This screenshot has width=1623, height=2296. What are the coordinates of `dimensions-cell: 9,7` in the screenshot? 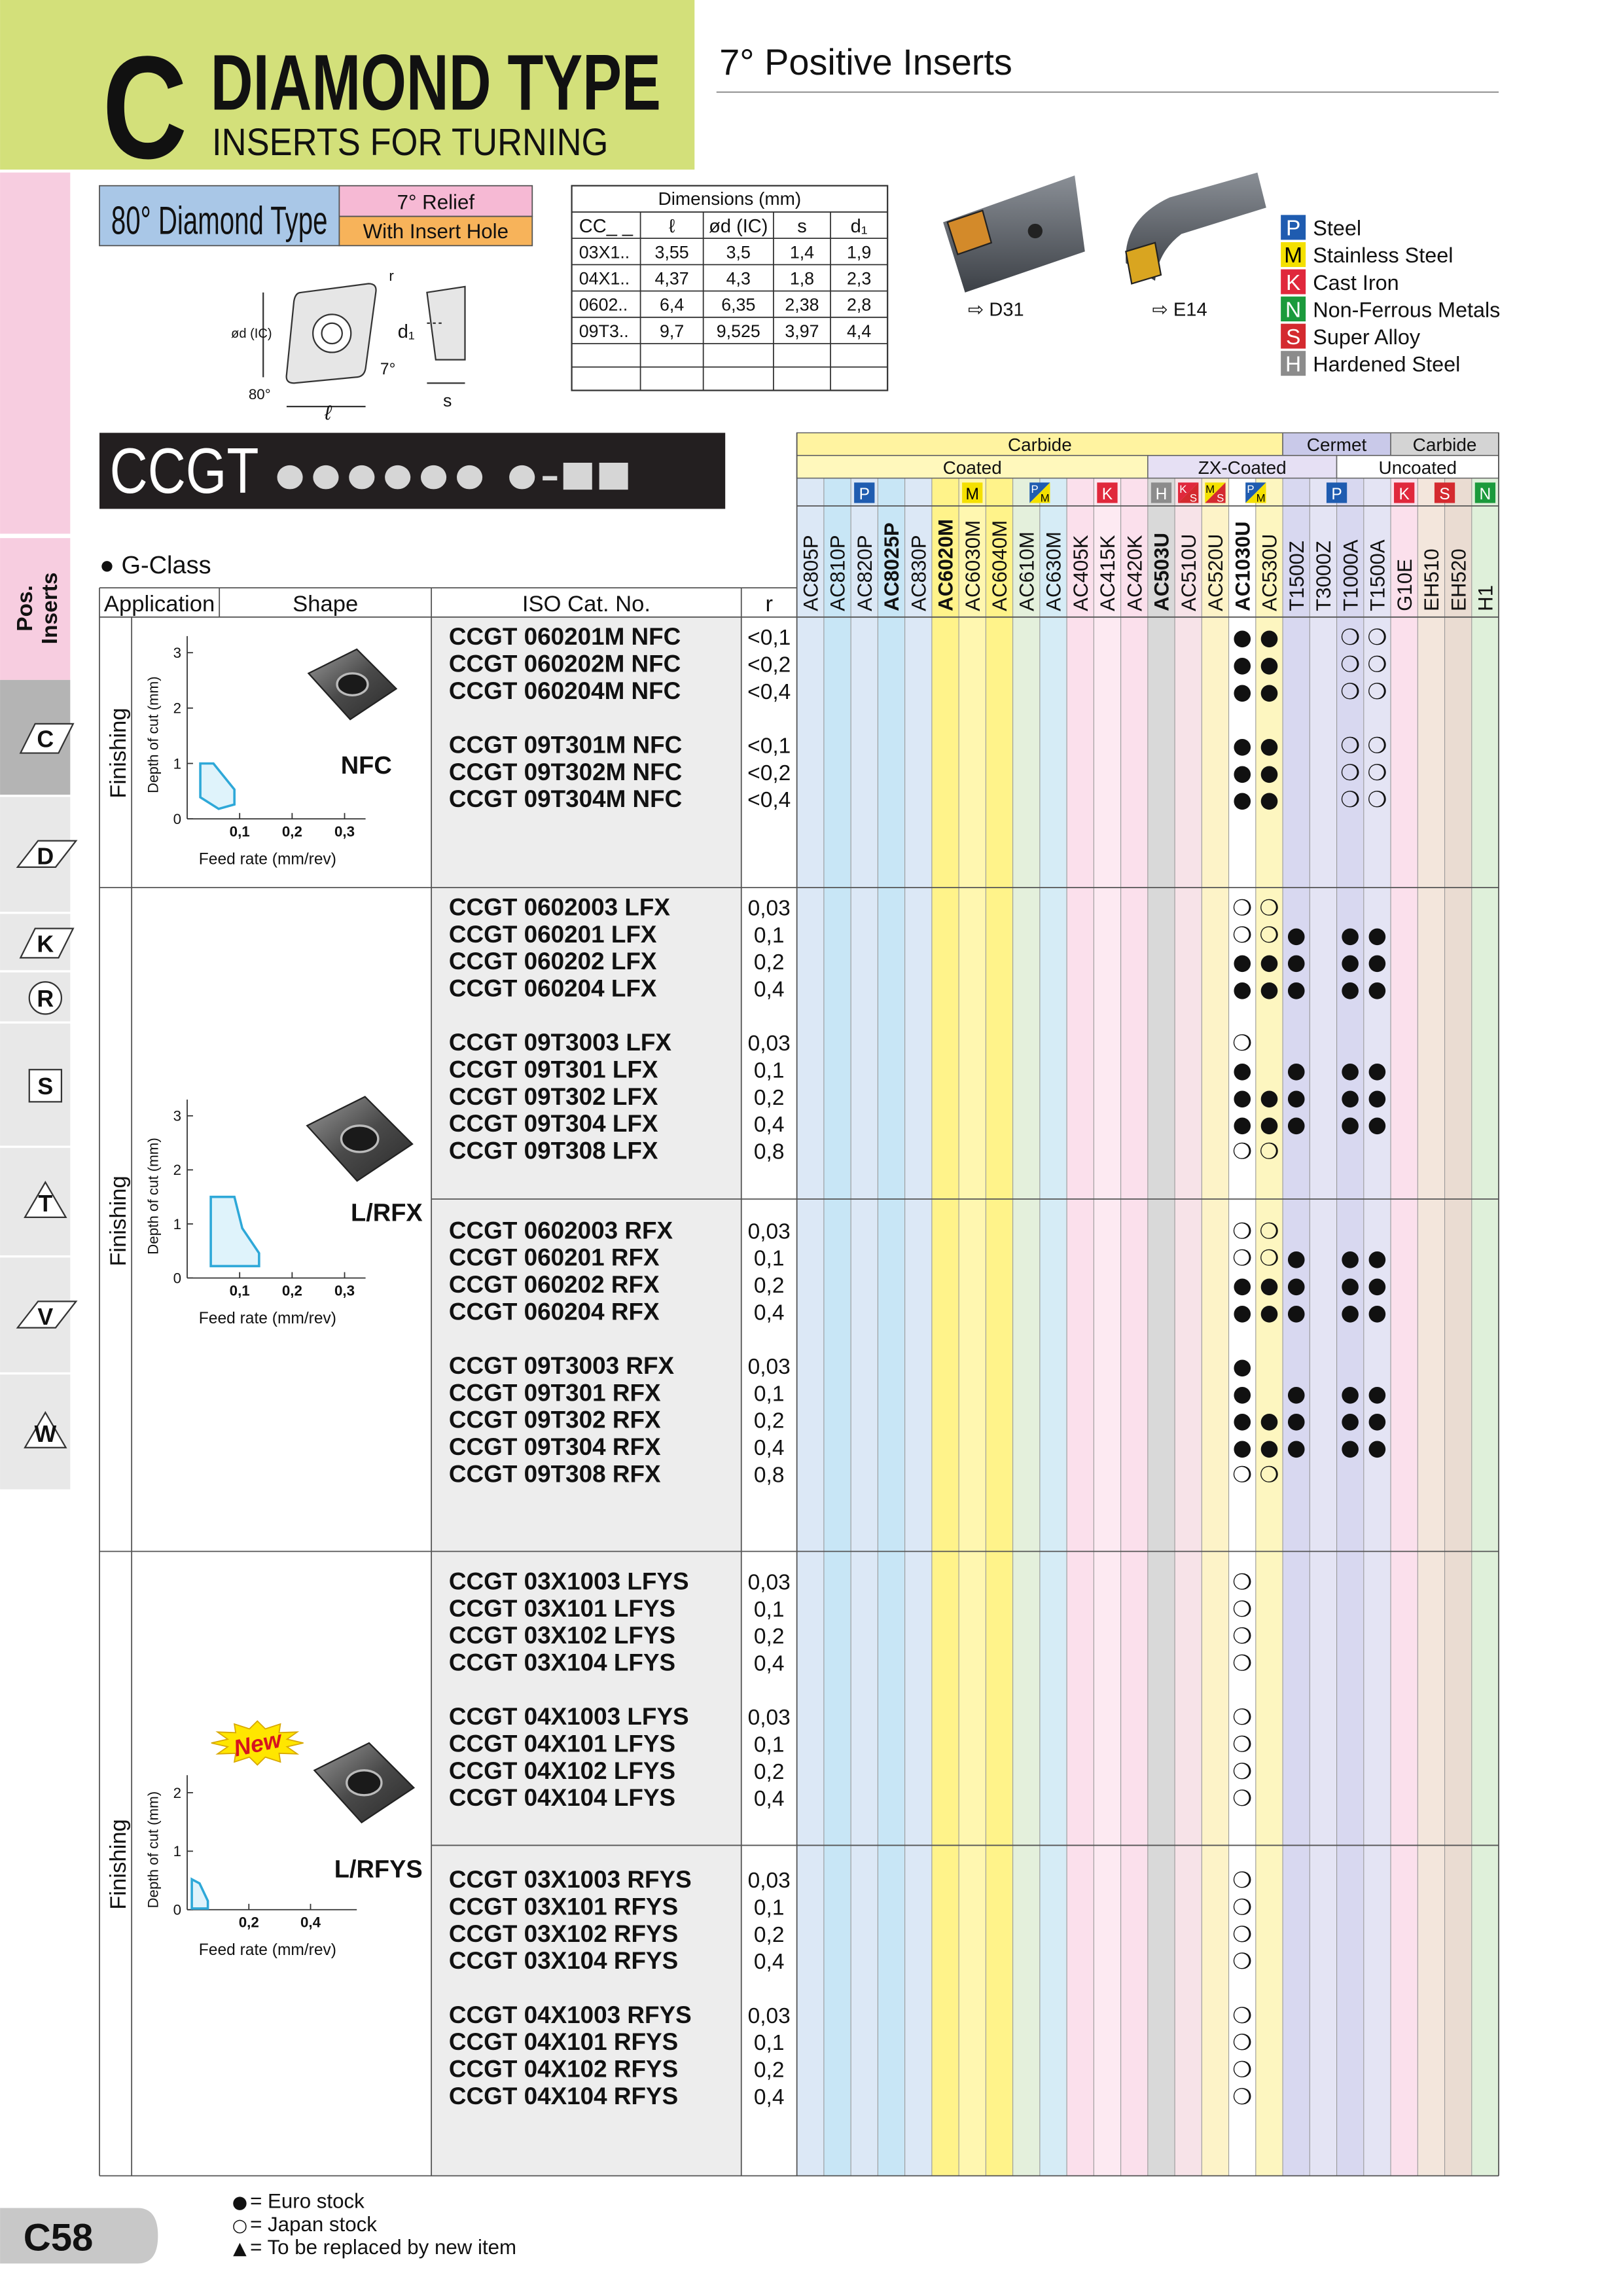 It's located at (672, 331).